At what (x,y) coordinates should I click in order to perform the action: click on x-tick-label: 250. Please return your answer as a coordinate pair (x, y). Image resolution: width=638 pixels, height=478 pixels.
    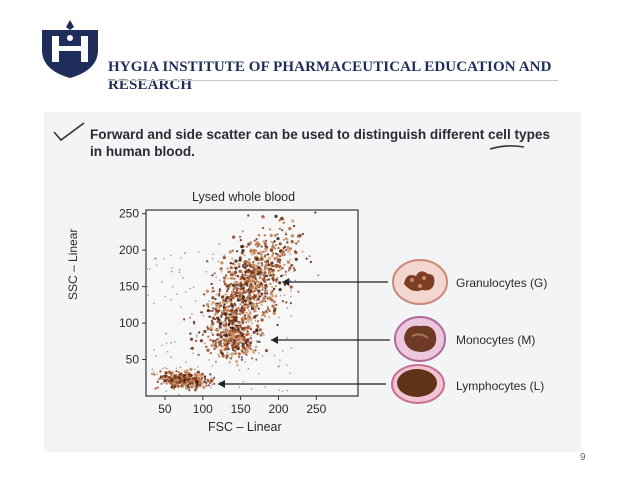
    Looking at the image, I should click on (316, 409).